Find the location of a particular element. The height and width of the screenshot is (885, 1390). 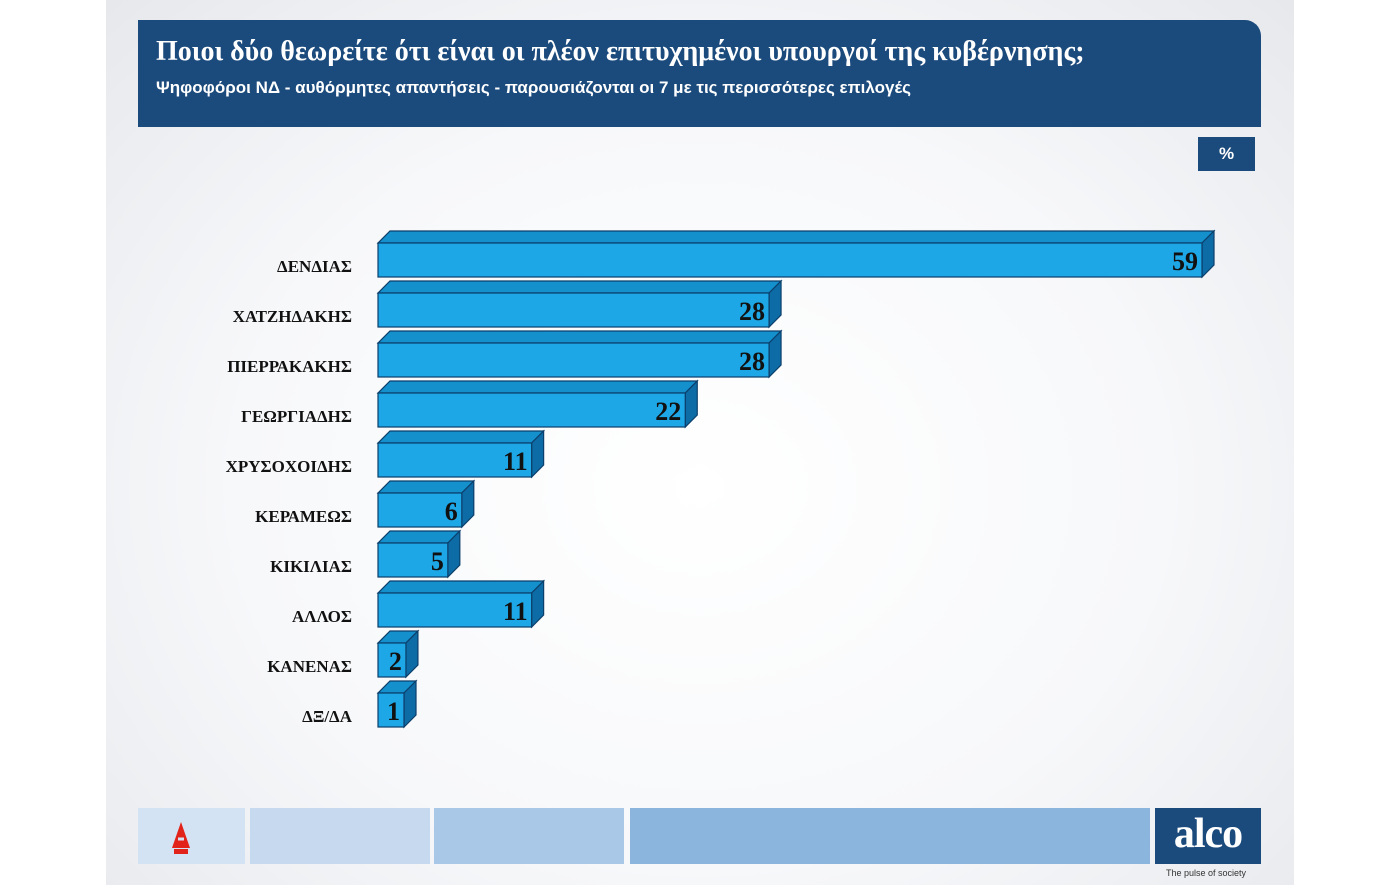

data-label: 22 is located at coordinates (668, 411).